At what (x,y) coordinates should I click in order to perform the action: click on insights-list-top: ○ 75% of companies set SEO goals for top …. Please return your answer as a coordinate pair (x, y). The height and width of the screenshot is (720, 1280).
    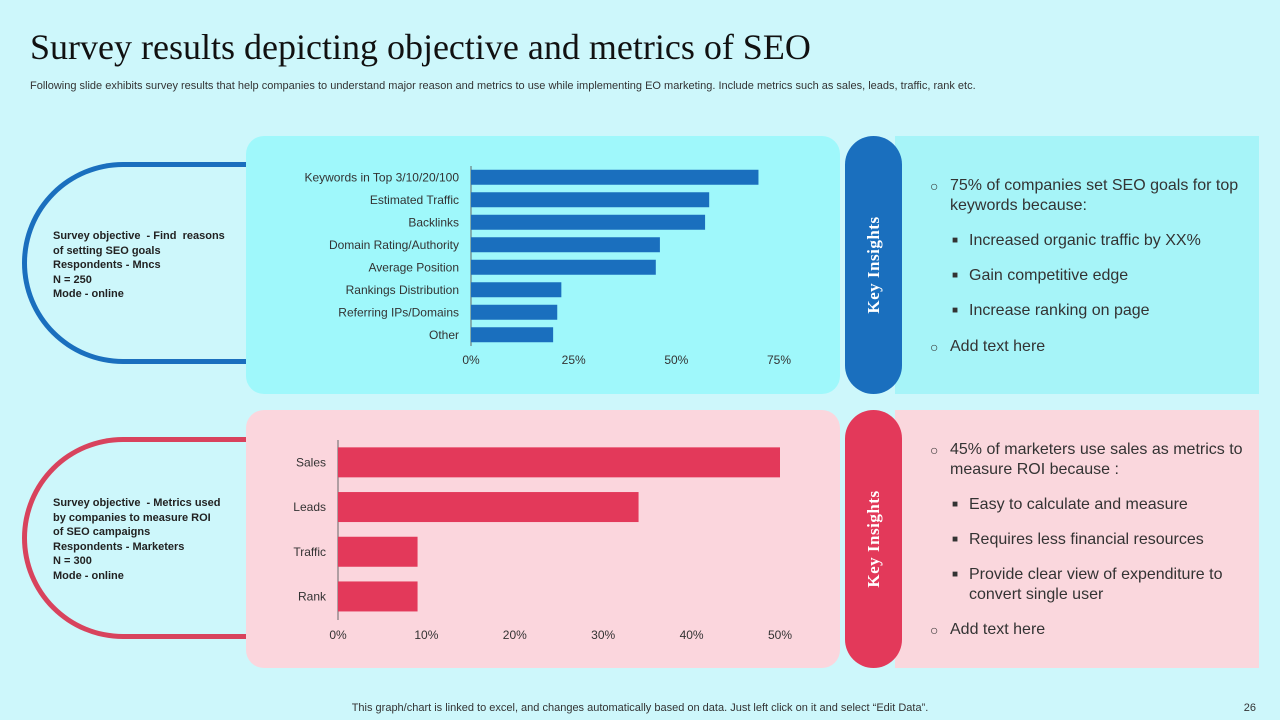
    Looking at the image, I should click on (1090, 266).